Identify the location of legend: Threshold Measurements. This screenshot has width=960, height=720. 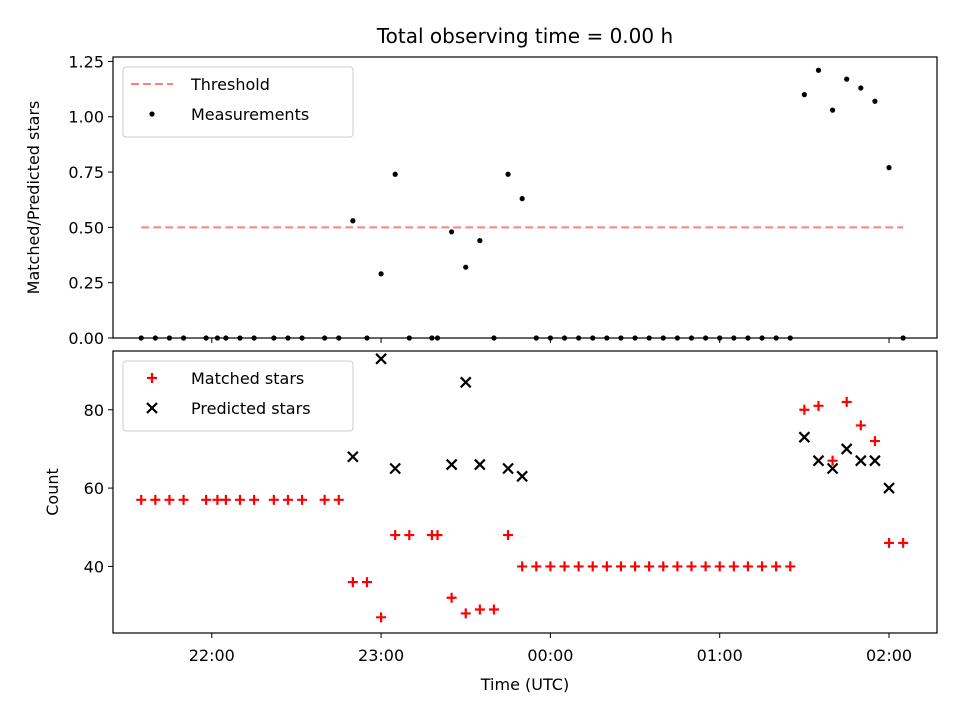
(238, 102).